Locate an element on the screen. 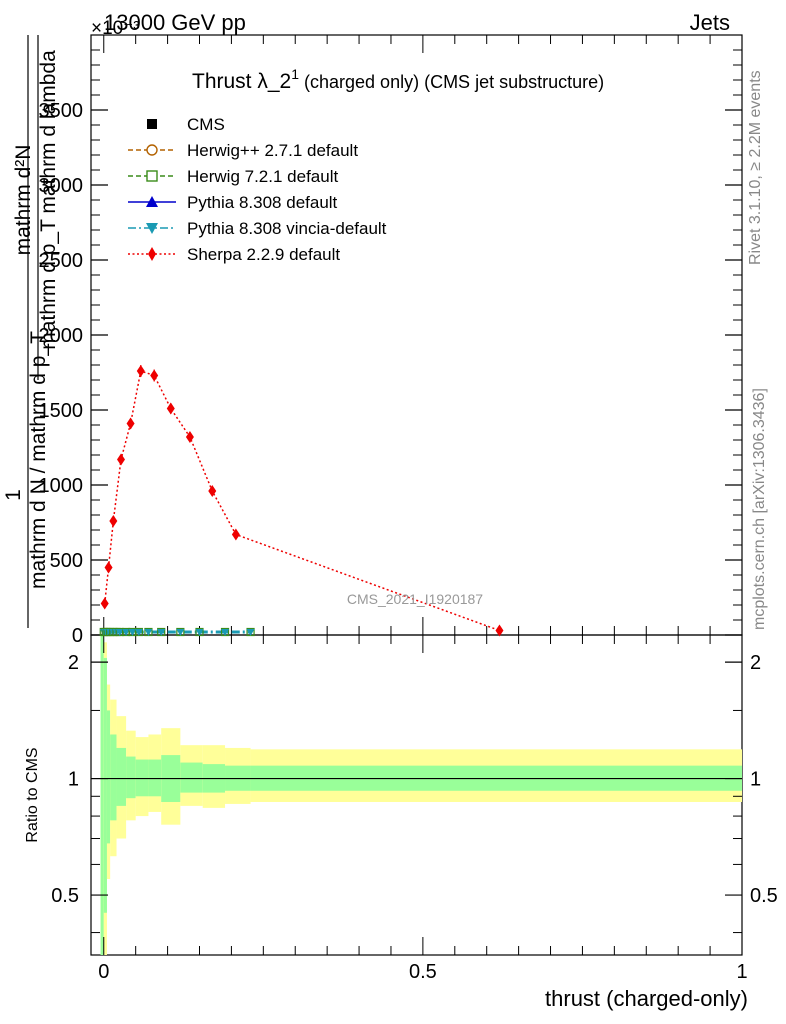 The height and width of the screenshot is (1024, 786). legend-label: Herwig++ 2.7.1 default is located at coordinates (272, 150).